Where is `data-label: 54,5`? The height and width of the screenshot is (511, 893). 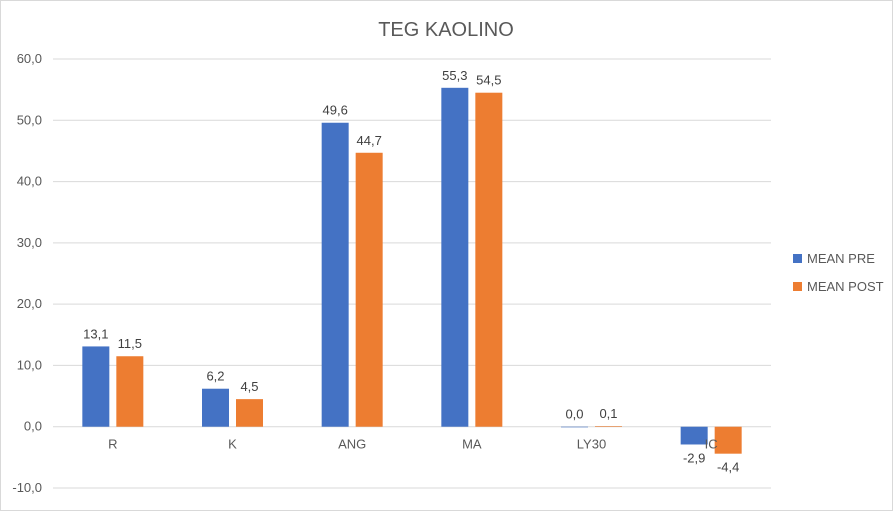 data-label: 54,5 is located at coordinates (488, 80).